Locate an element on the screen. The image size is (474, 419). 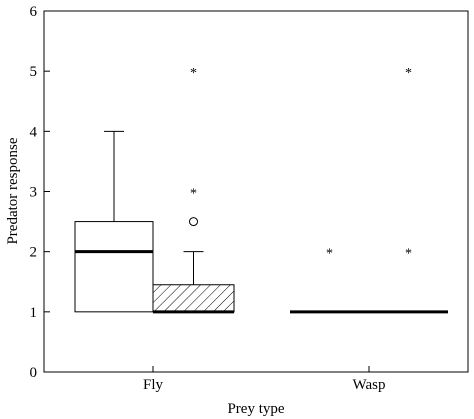
y-tick-label: 4 is located at coordinates (34, 132).